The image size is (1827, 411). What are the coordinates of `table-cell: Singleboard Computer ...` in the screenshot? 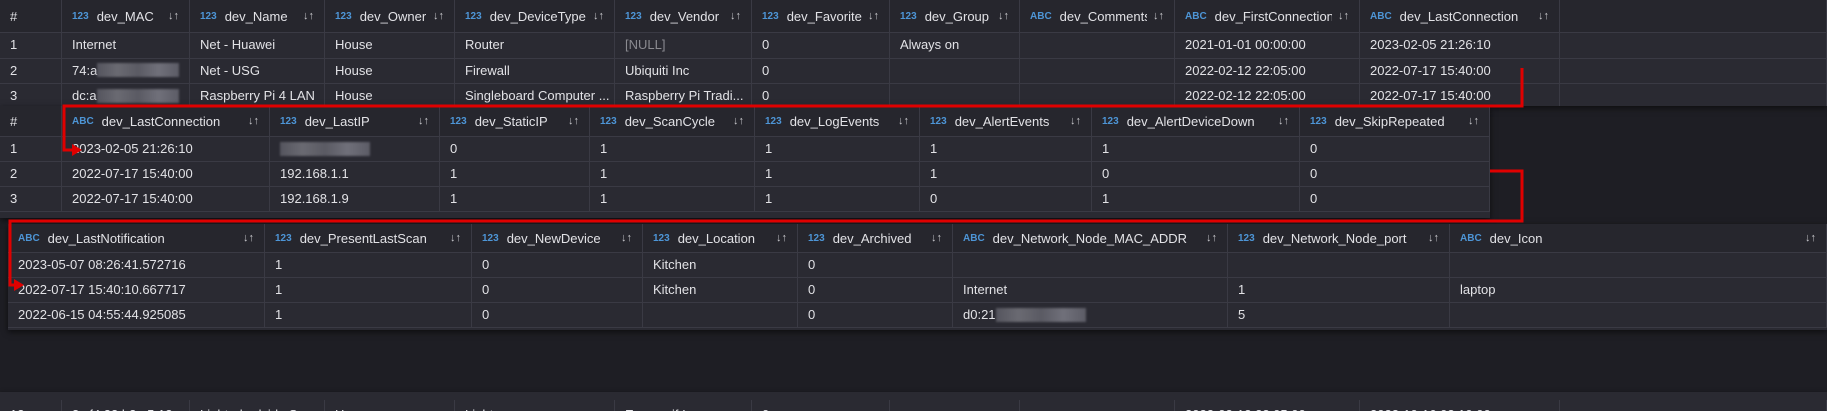 It's located at (535, 94).